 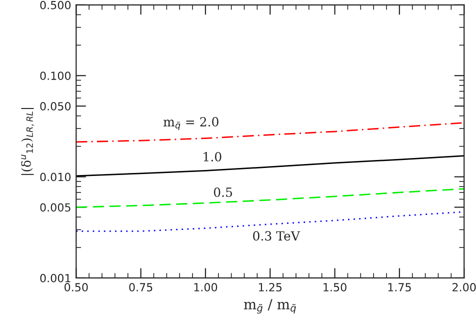 I want to click on x-tick-label: 0.50, so click(x=76, y=287).